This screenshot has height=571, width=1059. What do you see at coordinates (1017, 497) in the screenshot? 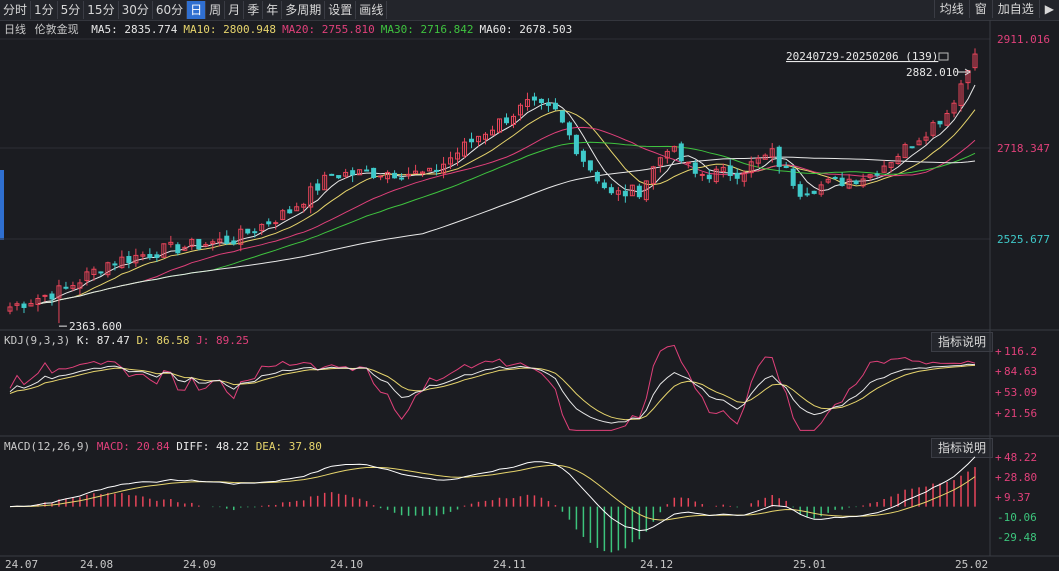
I see `macd-tick-2: 9.37` at bounding box center [1017, 497].